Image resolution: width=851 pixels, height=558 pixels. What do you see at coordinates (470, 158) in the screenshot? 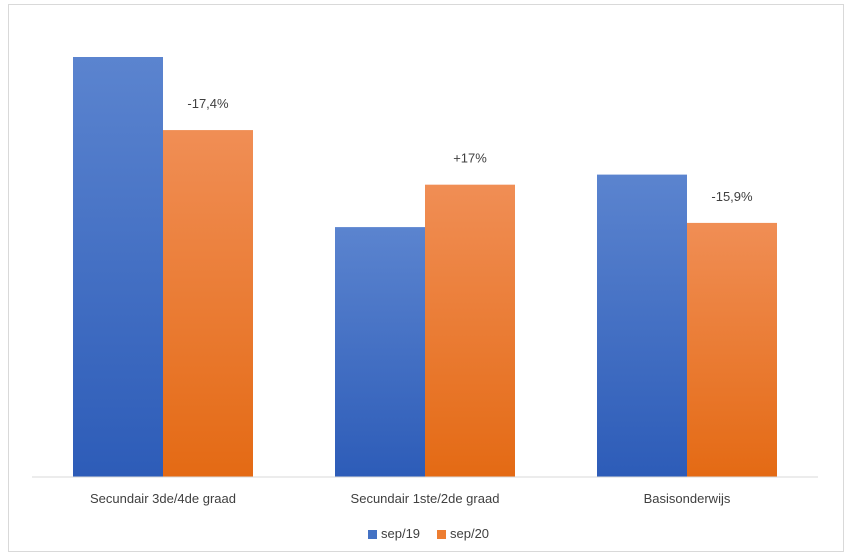
I see `data-label: +17%` at bounding box center [470, 158].